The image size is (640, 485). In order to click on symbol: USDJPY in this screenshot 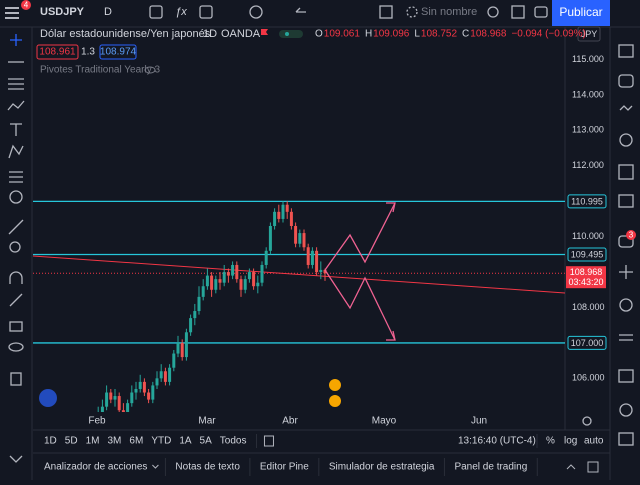, I will do `click(62, 12)`.